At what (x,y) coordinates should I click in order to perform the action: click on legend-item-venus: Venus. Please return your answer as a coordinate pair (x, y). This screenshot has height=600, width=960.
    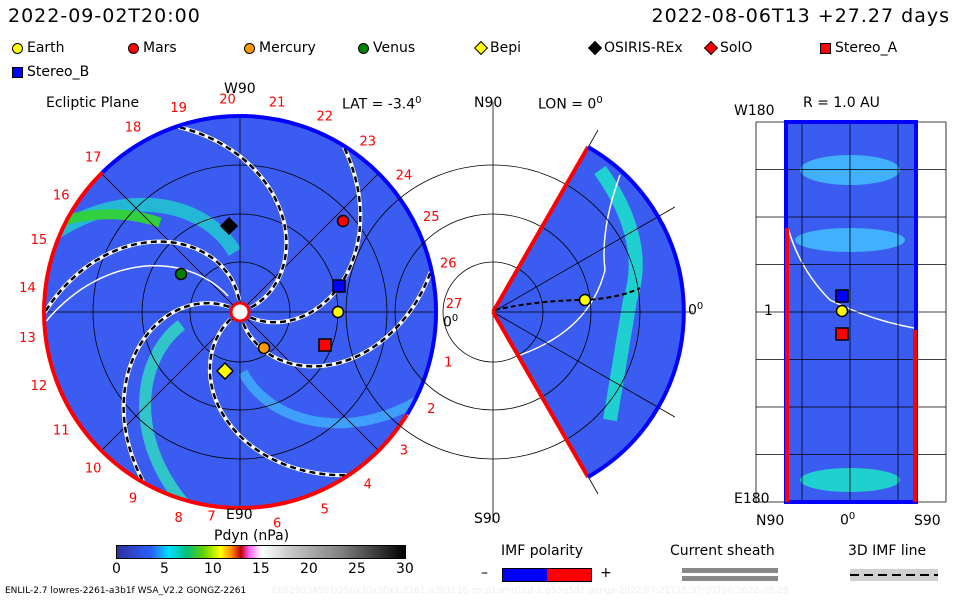
    Looking at the image, I should click on (386, 48).